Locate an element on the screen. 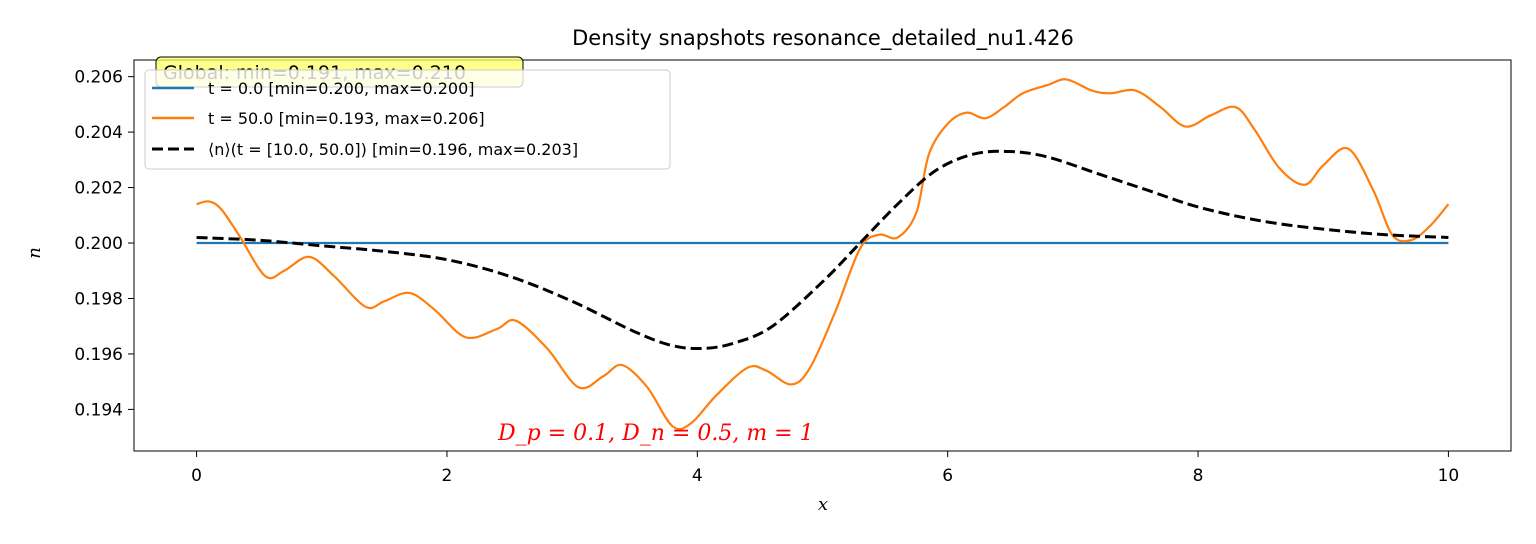  y-tick-label: 0.194 is located at coordinates (98, 410).